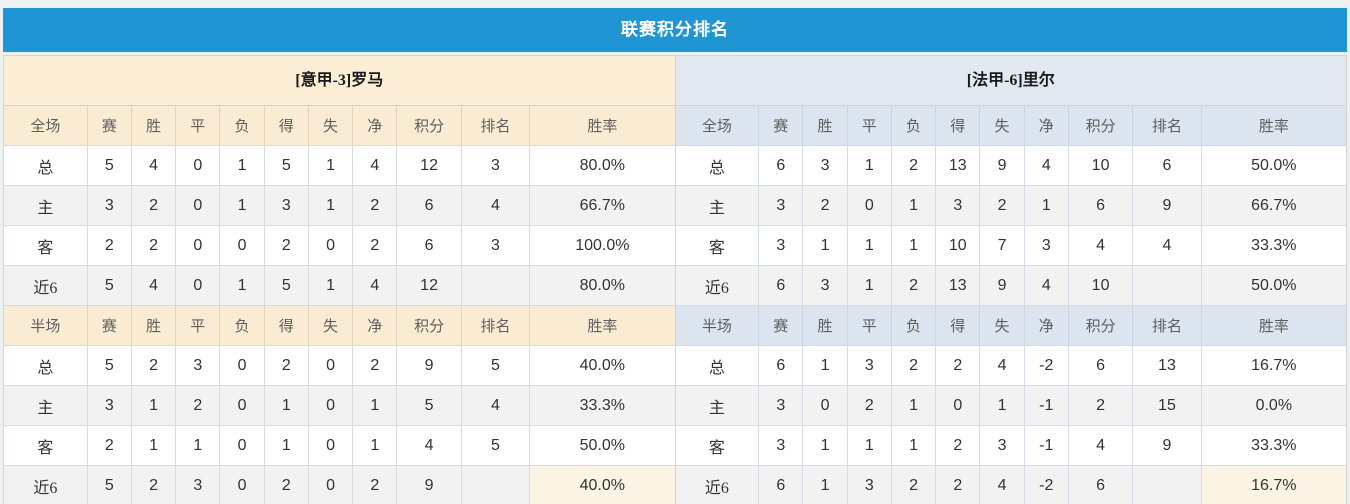  Describe the element at coordinates (1046, 445) in the screenshot. I see `stat-cell: -1` at that location.